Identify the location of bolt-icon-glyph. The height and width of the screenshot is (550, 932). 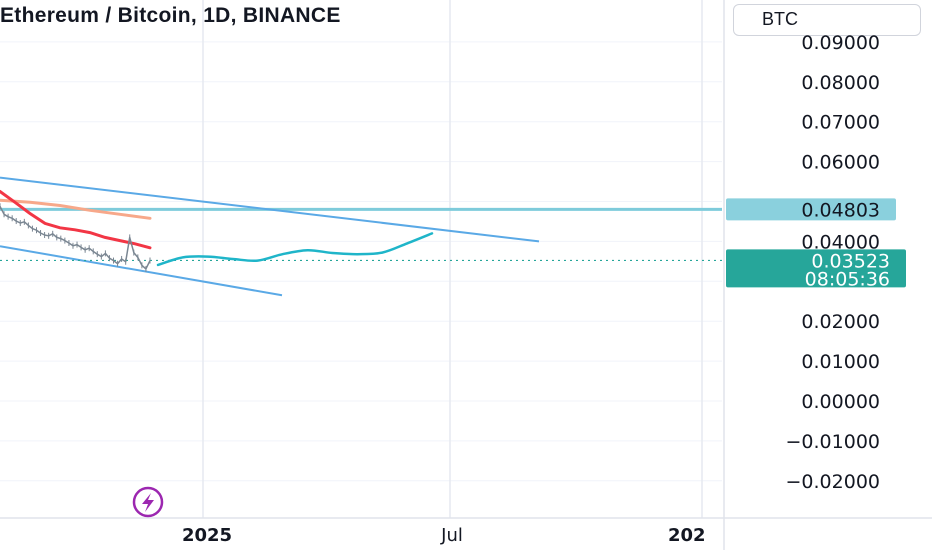
(148, 502).